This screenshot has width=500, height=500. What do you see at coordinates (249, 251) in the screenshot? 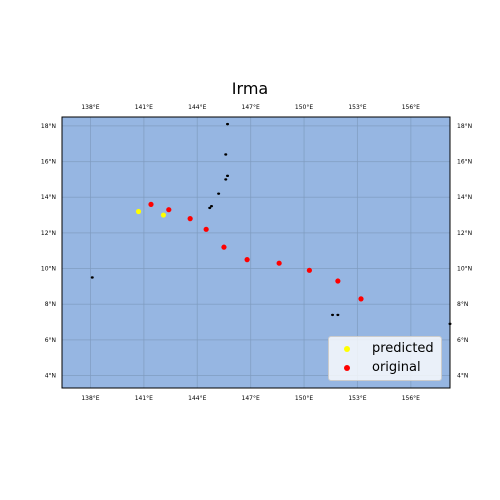
I see `track-points` at bounding box center [249, 251].